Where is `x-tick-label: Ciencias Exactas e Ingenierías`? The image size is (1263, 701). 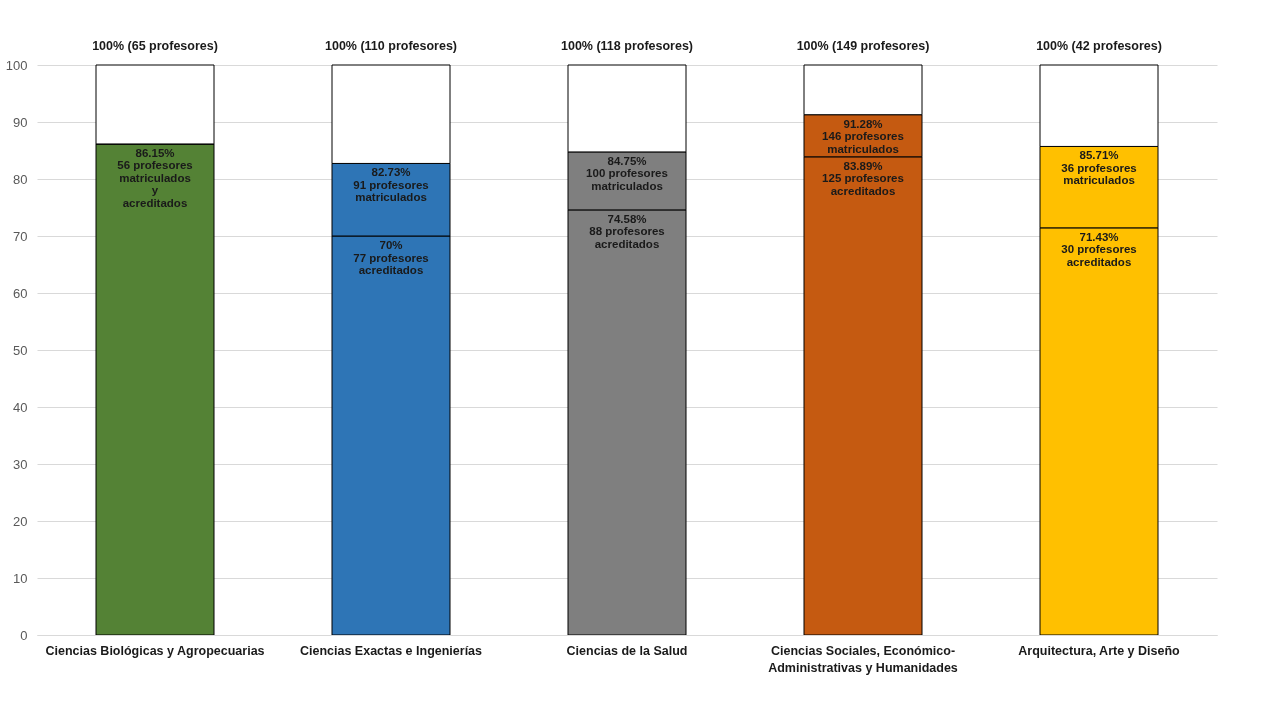
x-tick-label: Ciencias Exactas e Ingenierías is located at coordinates (391, 651).